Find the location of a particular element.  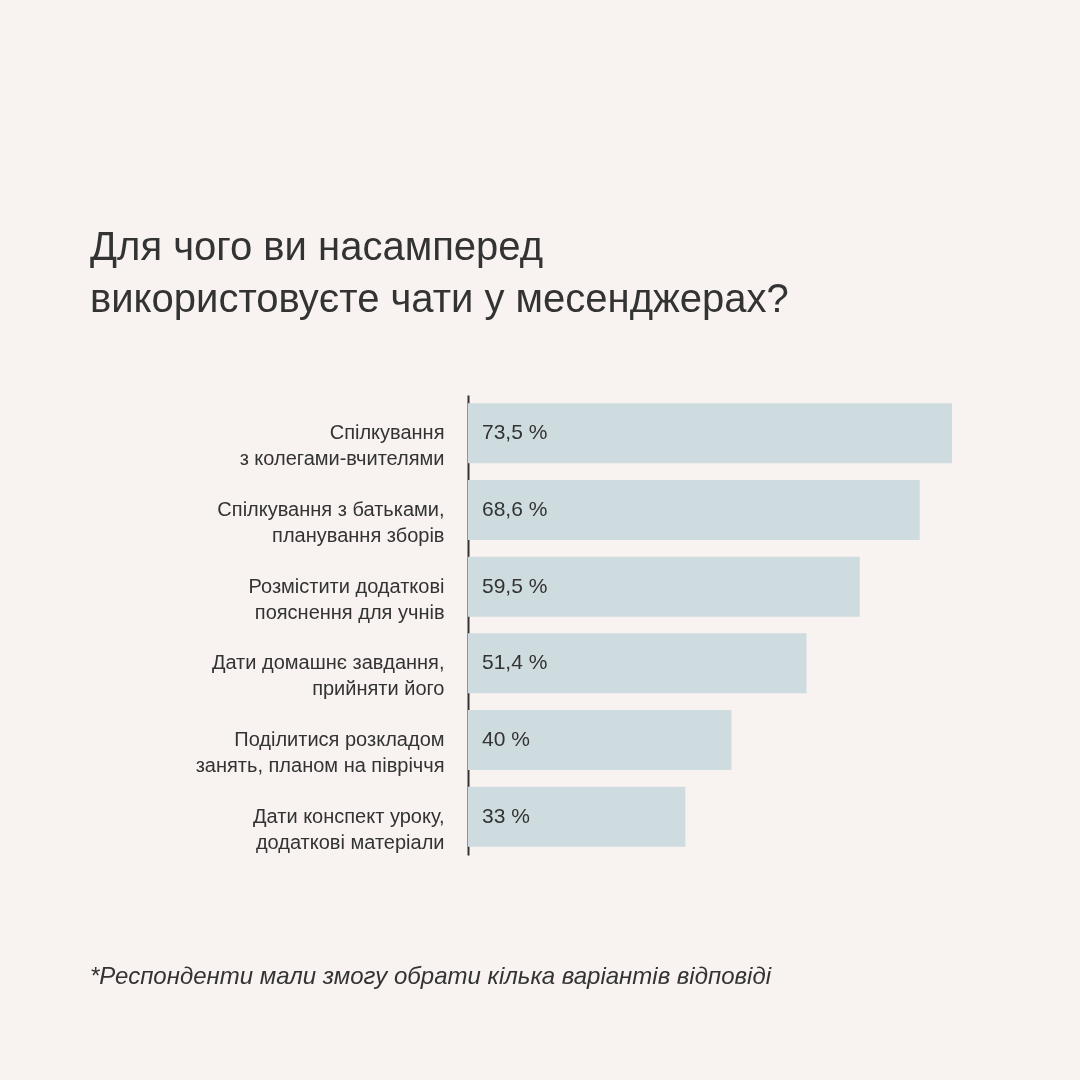

y-tick-label: Поділитися розкладом занять, планом на півріччя is located at coordinates (320, 752).